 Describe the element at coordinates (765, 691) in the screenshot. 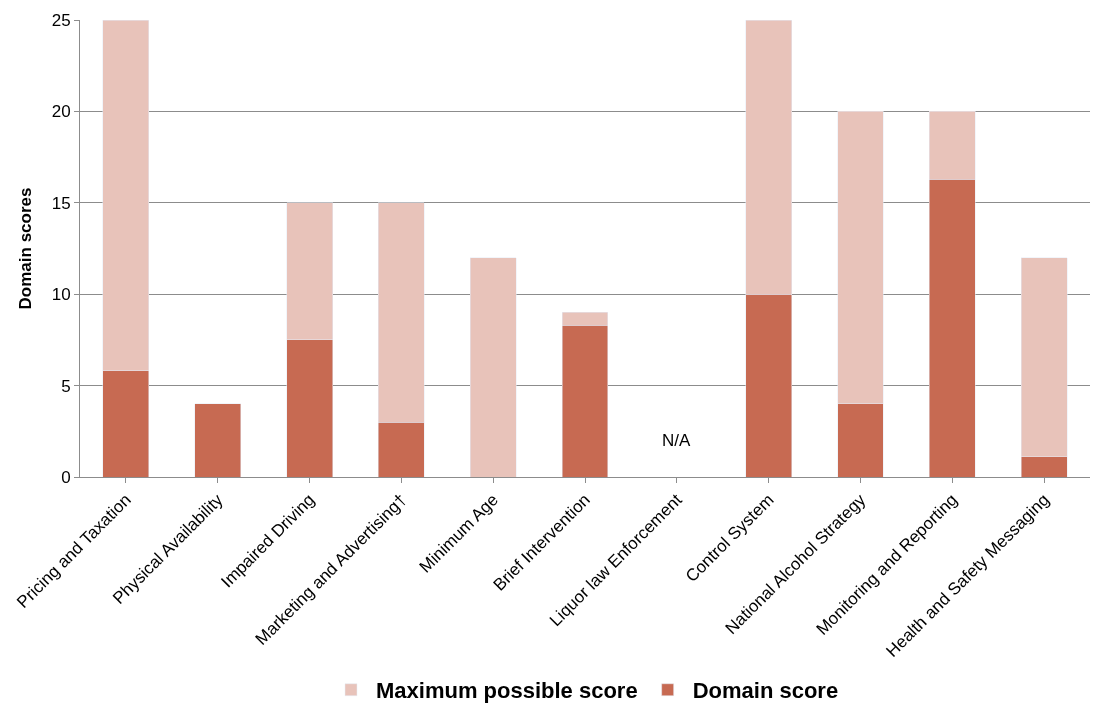

I see `legend-label: Domain score` at that location.